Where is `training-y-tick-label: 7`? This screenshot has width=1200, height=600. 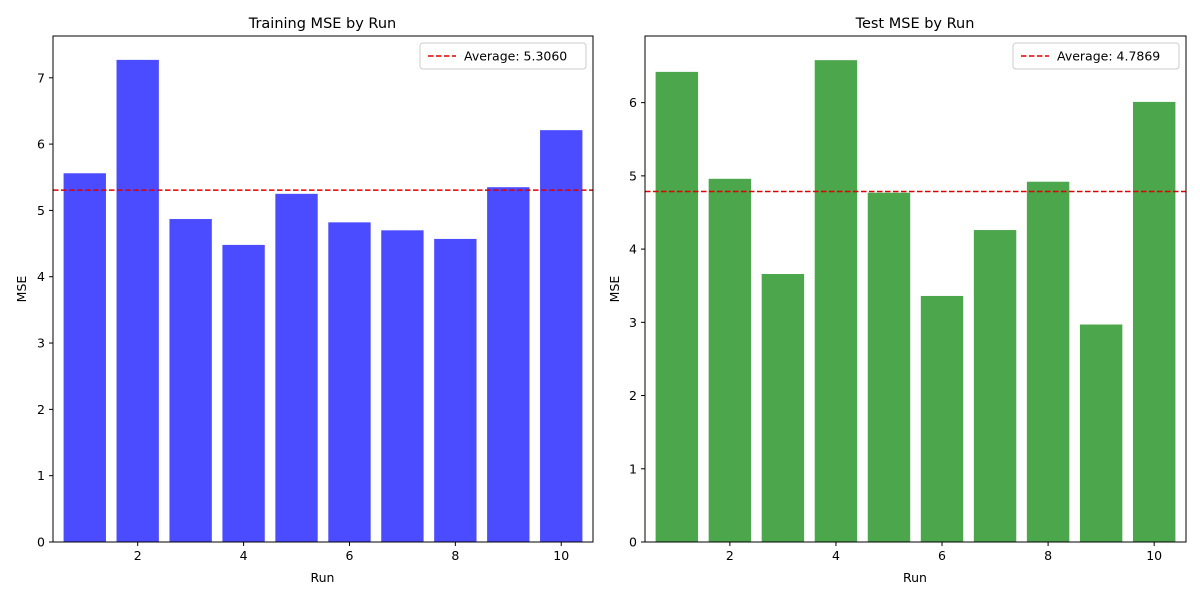
training-y-tick-label: 7 is located at coordinates (41, 77).